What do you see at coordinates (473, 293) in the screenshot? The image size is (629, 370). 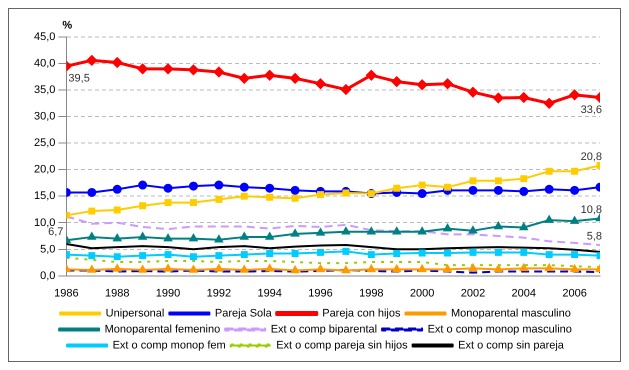 I see `x-tick-label: 2002` at bounding box center [473, 293].